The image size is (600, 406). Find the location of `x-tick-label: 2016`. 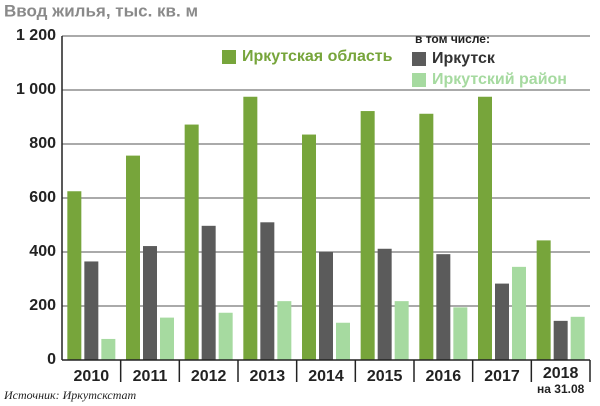

x-tick-label: 2016 is located at coordinates (444, 376).